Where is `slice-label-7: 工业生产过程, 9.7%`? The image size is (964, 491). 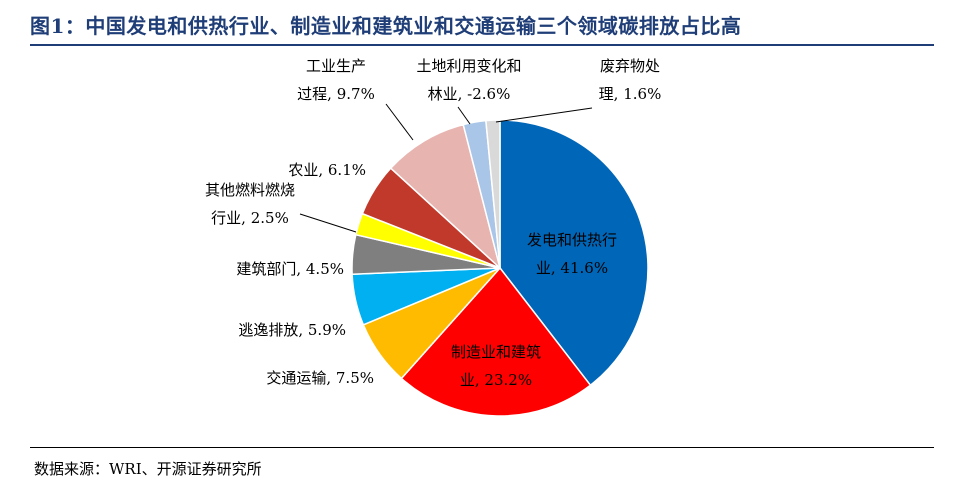
slice-label-7: 工业生产过程, 9.7% is located at coordinates (336, 80).